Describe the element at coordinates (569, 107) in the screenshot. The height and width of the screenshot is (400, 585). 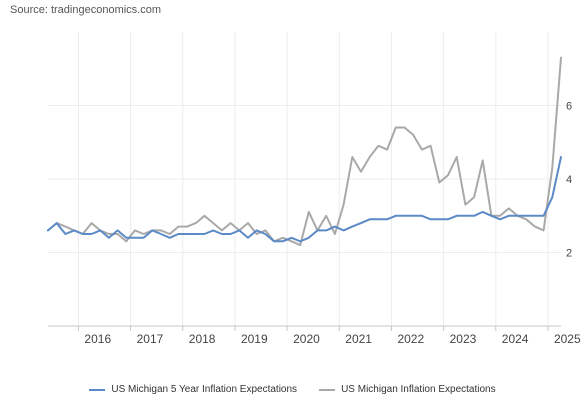
I see `y-tick-label-6: 6` at that location.